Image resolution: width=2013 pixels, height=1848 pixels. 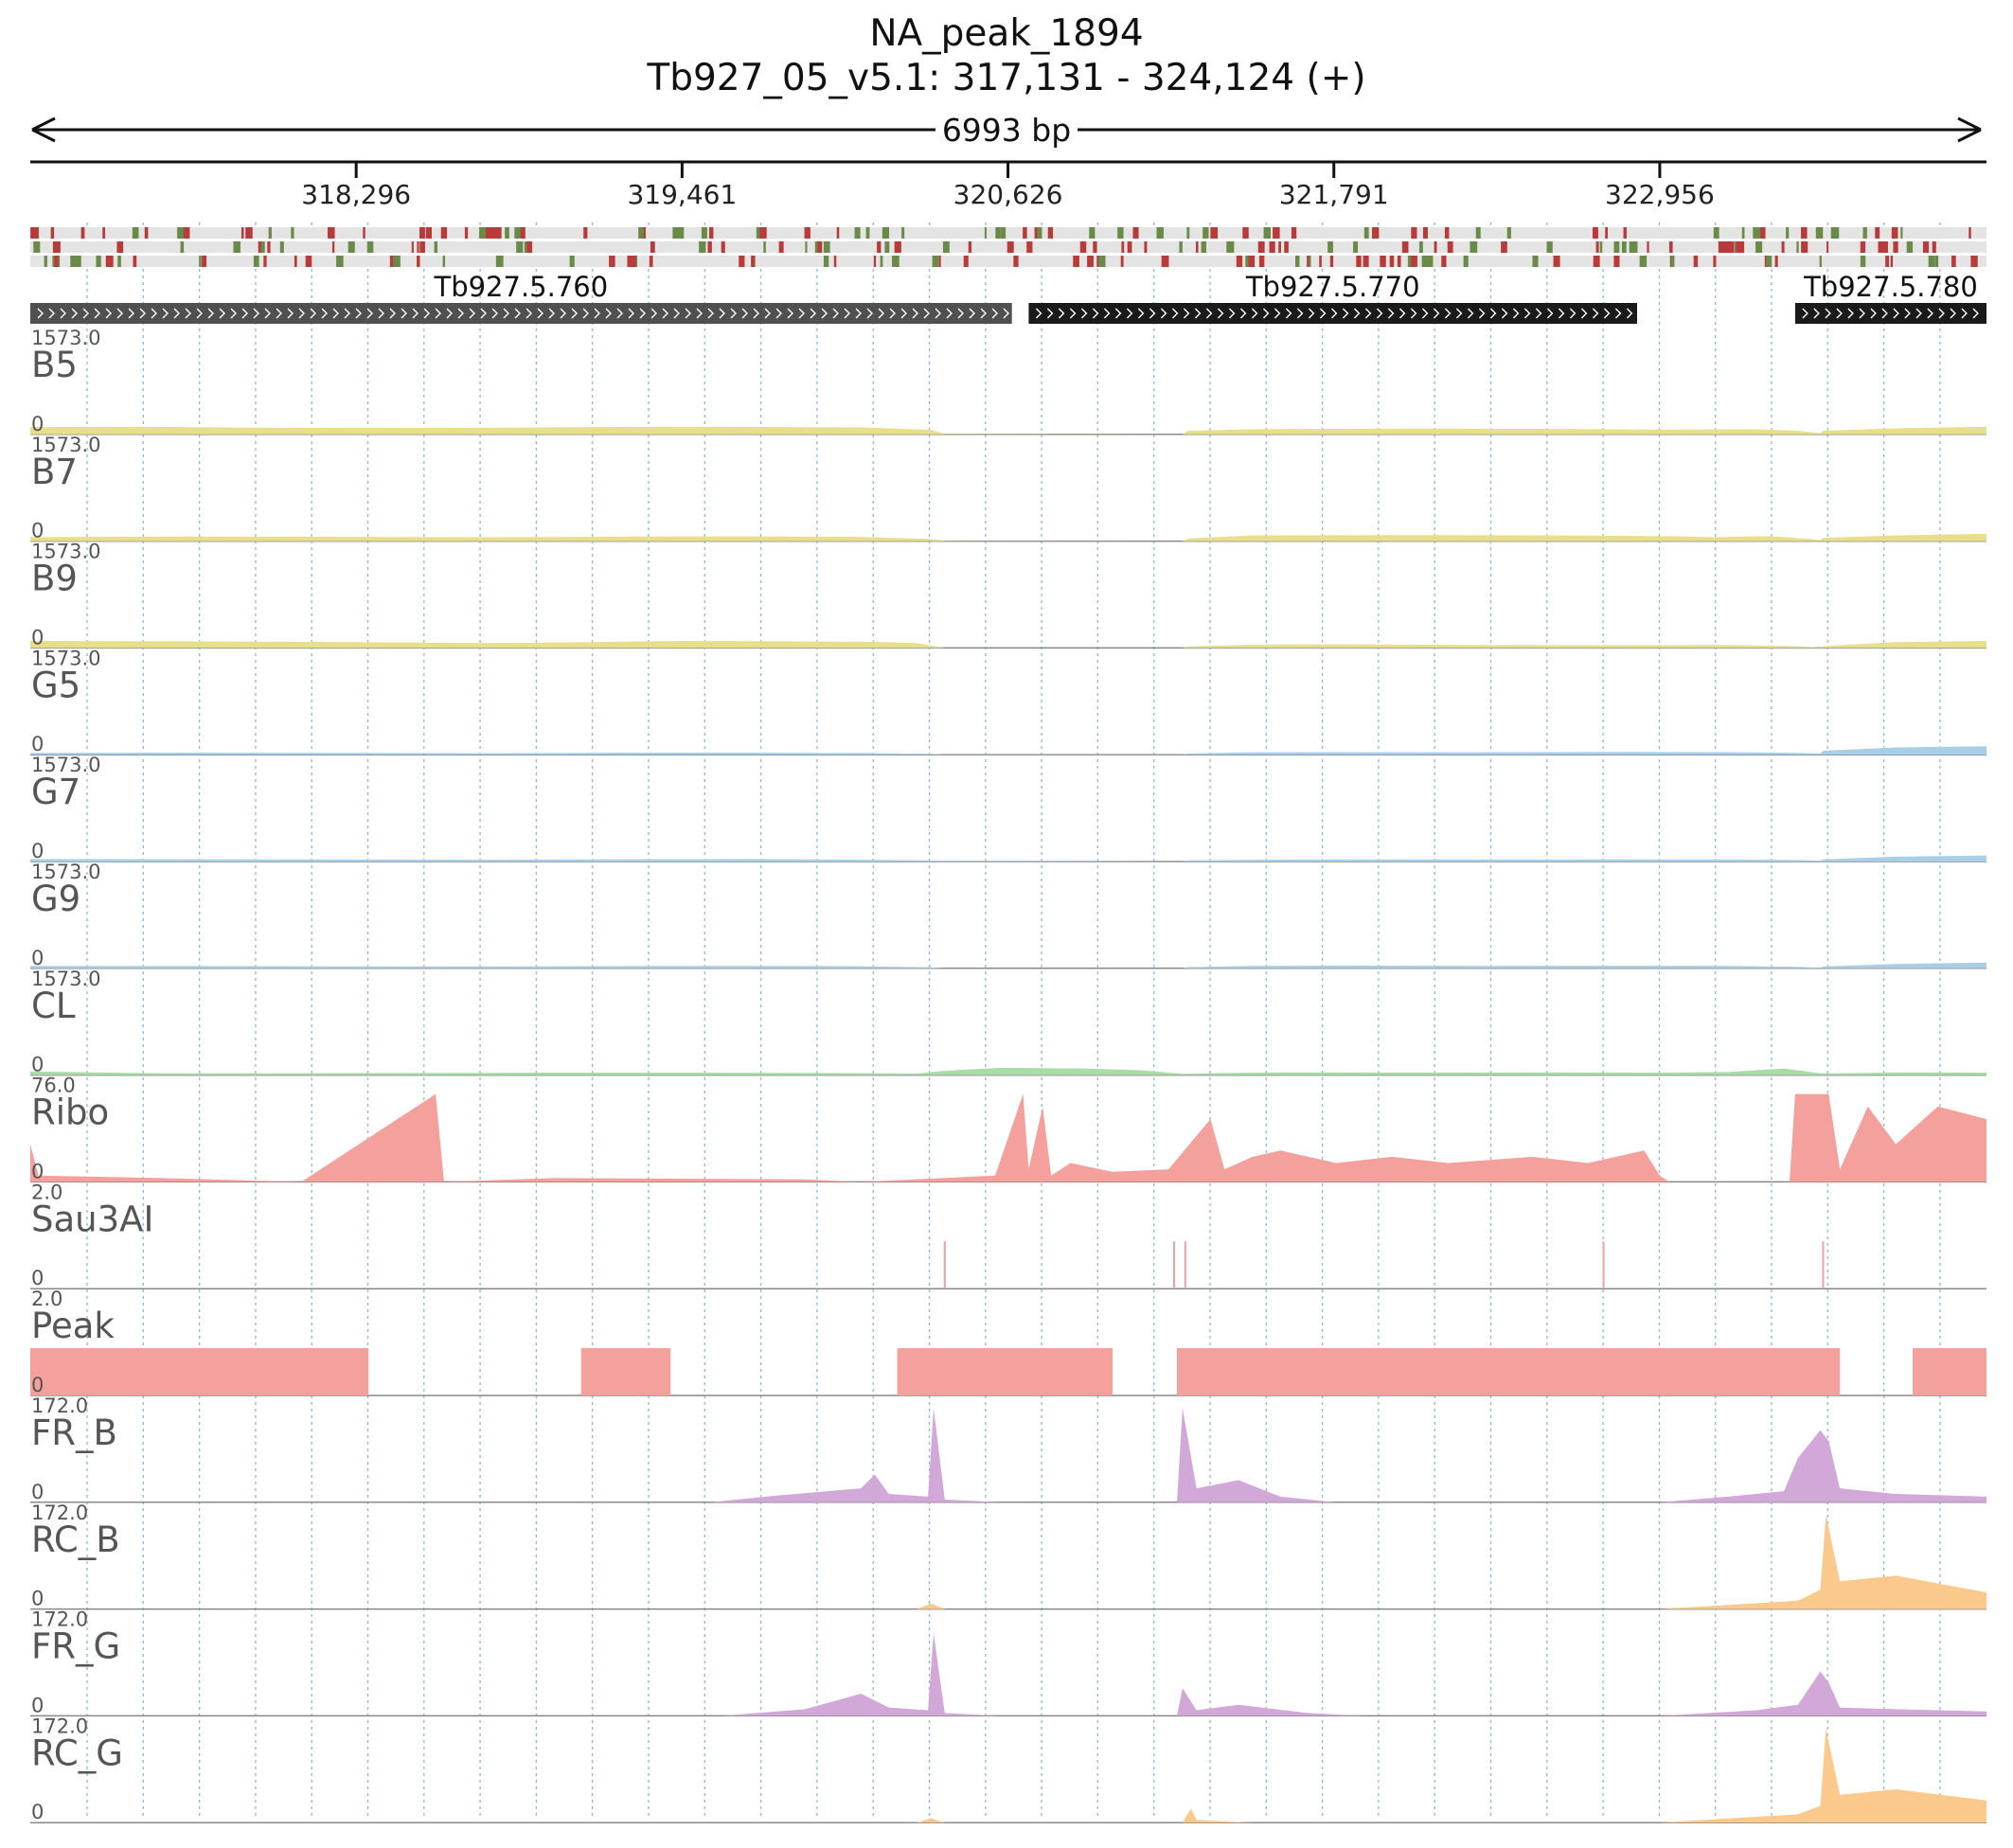 What do you see at coordinates (1660, 194) in the screenshot?
I see `axis-tick-label: 322,956` at bounding box center [1660, 194].